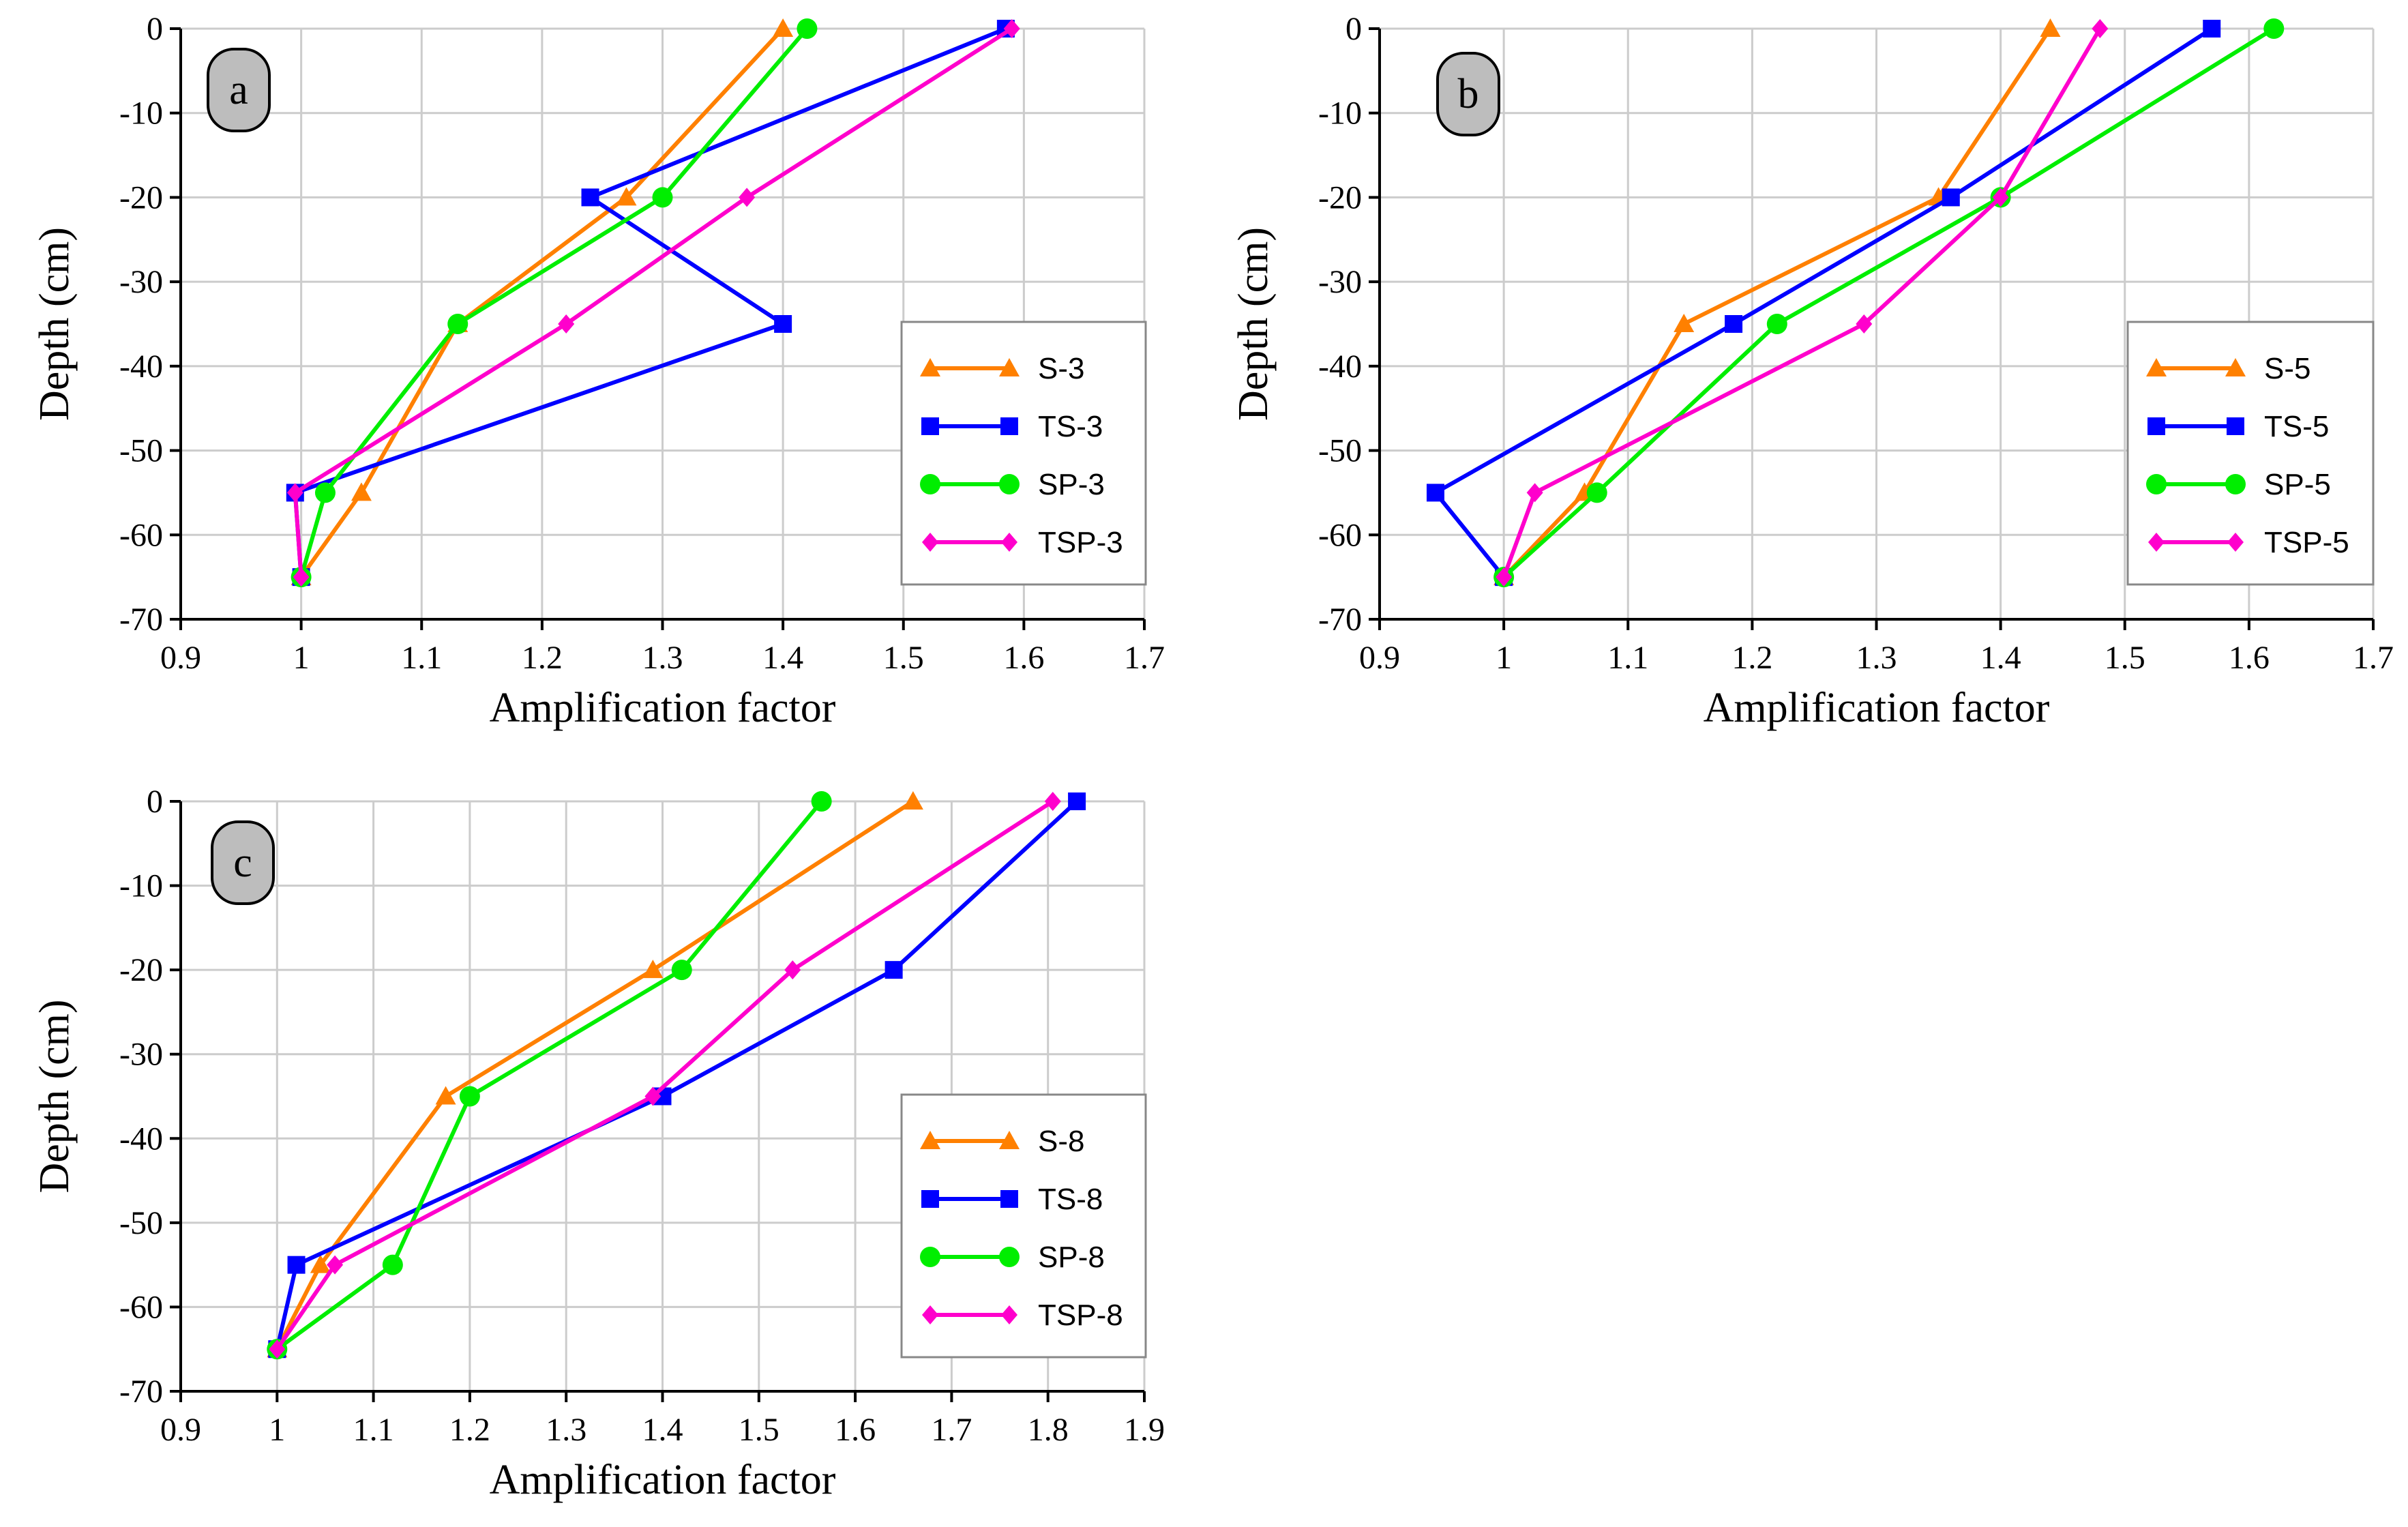 Image resolution: width=2408 pixels, height=1527 pixels. What do you see at coordinates (1468, 94) in the screenshot?
I see `panel-b-badge-shape` at bounding box center [1468, 94].